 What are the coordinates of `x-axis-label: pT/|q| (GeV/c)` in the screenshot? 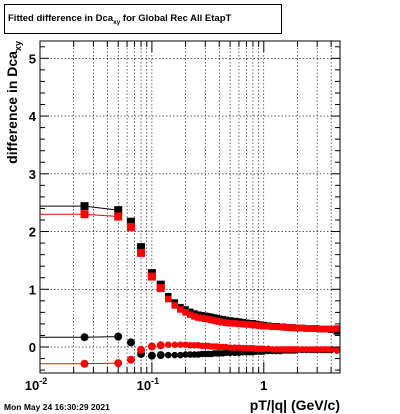 It's located at (295, 405).